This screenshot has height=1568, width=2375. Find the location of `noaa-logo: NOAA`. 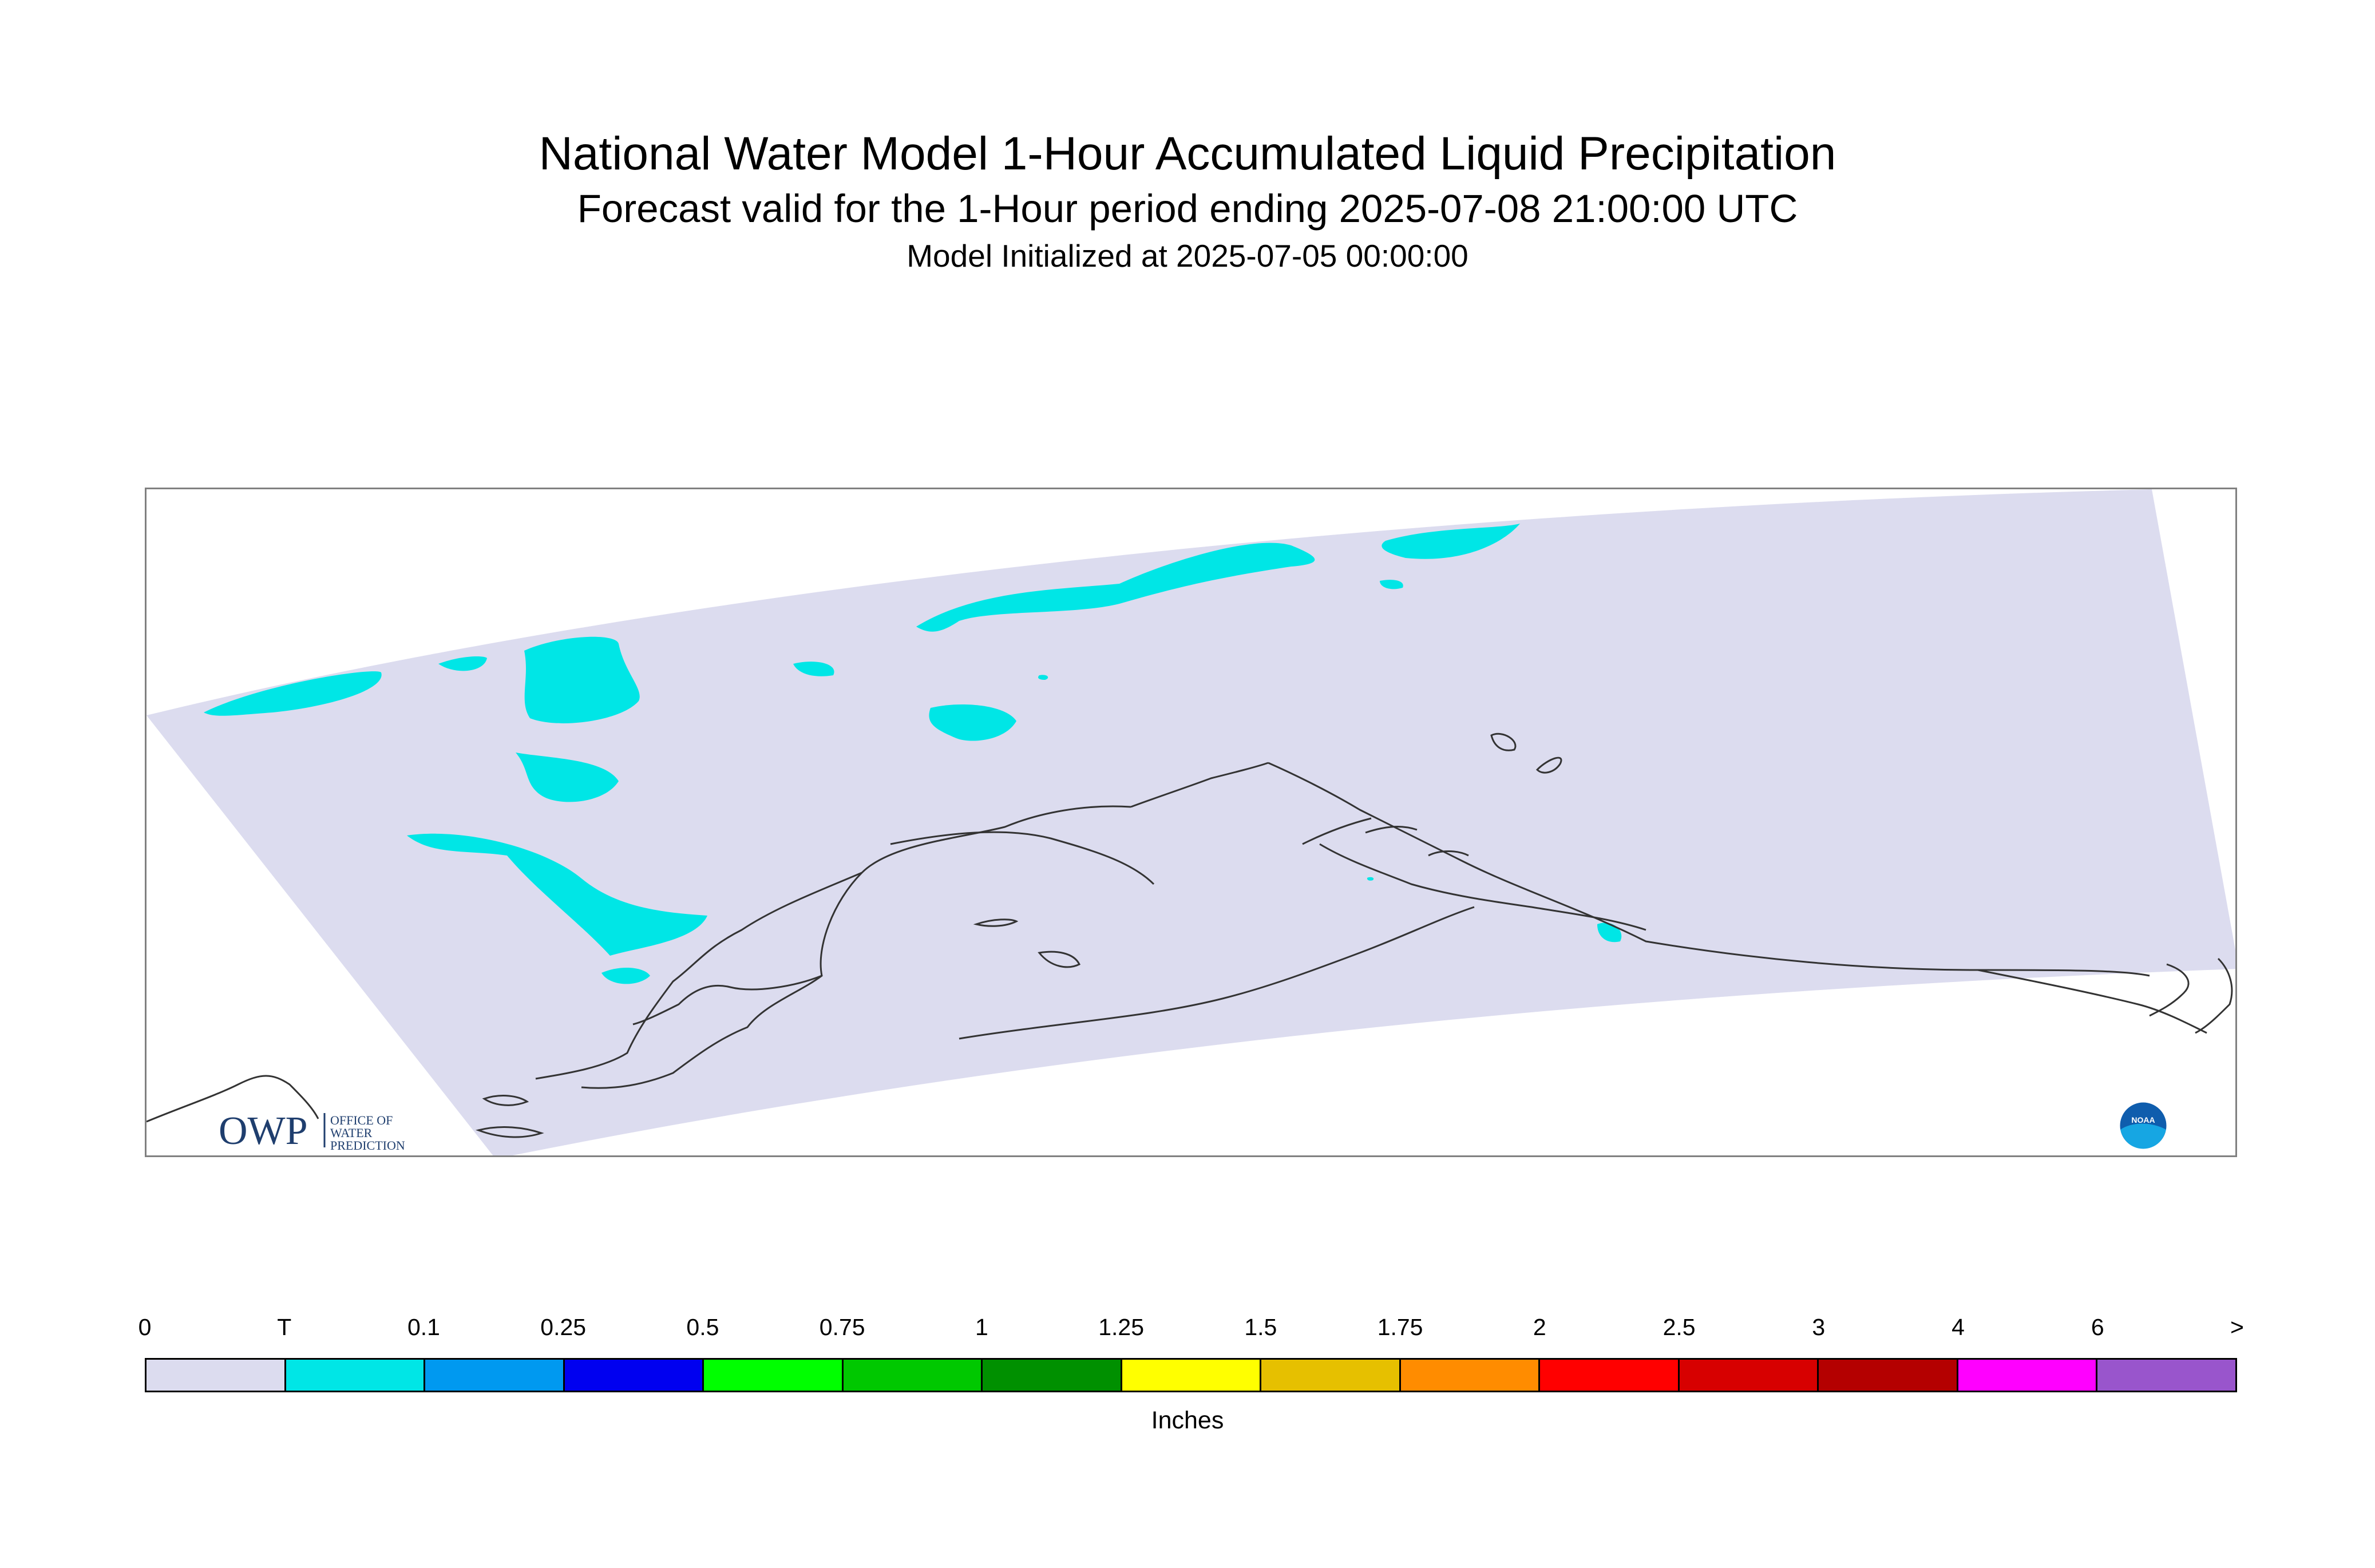

noaa-logo: NOAA is located at coordinates (2143, 1125).